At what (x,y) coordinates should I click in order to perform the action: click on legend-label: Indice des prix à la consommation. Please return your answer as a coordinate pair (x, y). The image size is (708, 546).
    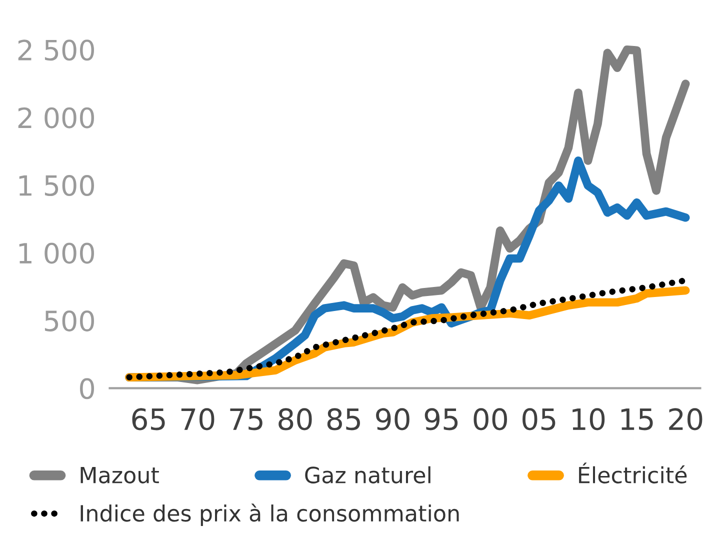
    Looking at the image, I should click on (269, 515).